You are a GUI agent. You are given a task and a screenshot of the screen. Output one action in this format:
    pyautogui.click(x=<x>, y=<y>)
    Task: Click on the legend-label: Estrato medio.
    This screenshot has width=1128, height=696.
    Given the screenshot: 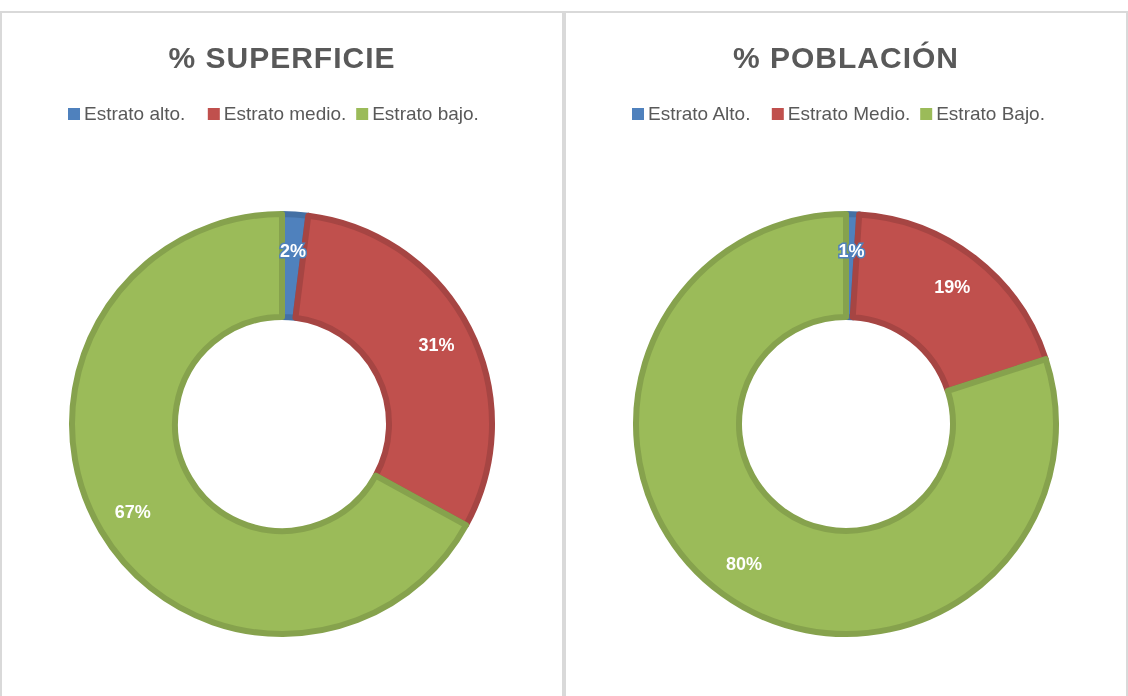 What is the action you would take?
    pyautogui.click(x=285, y=113)
    